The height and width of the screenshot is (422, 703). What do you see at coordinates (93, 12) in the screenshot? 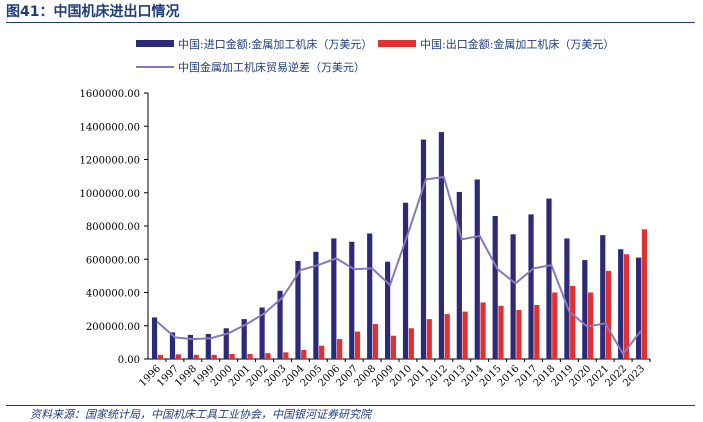
I see `chart-title: 图41：中国机床进出口情况` at bounding box center [93, 12].